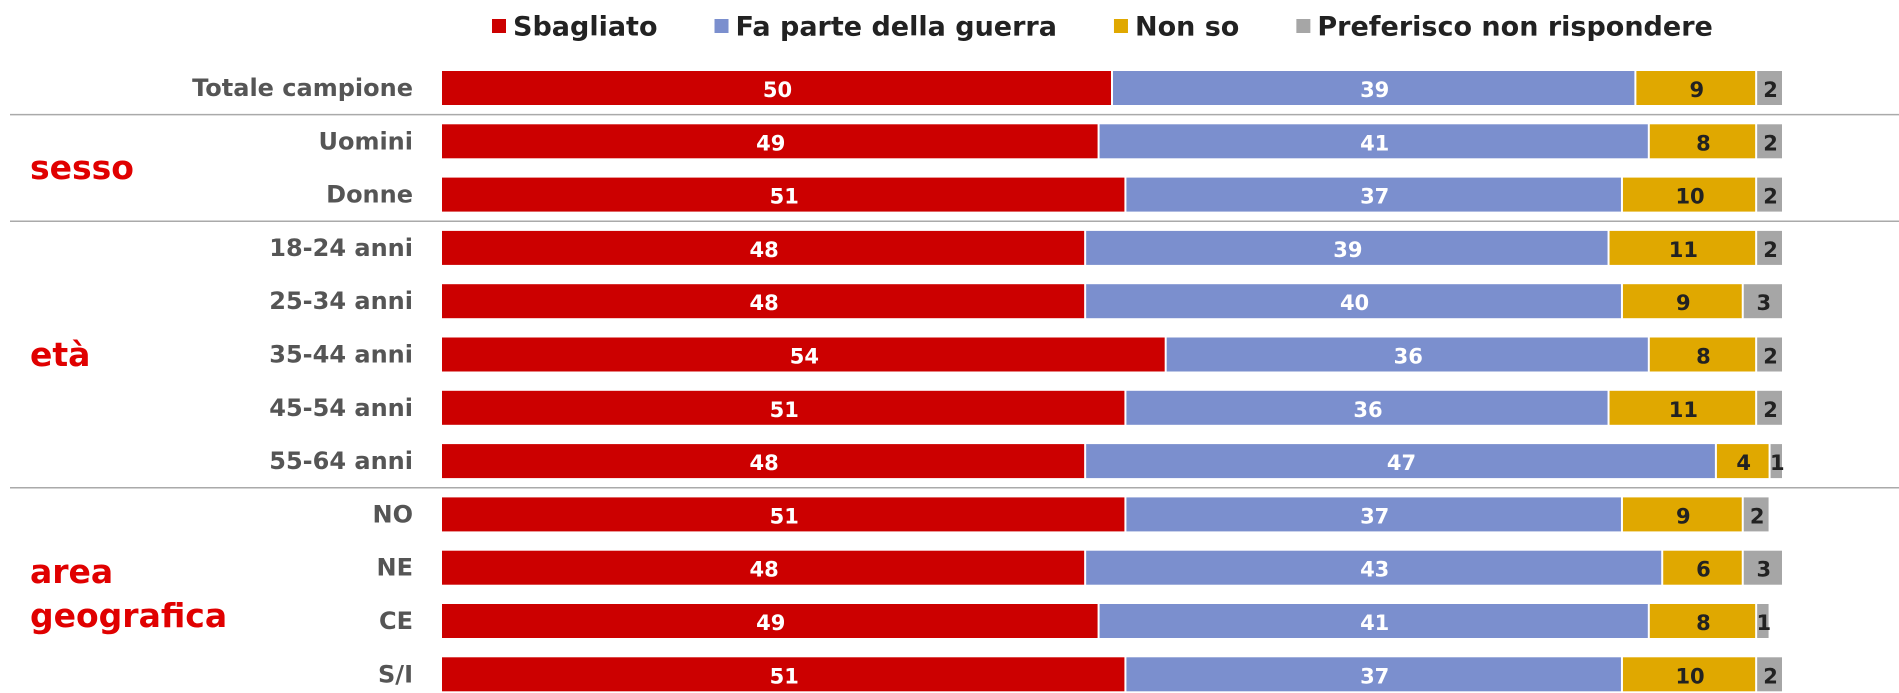 This screenshot has height=693, width=1899. I want to click on data-label: 6, so click(1703, 570).